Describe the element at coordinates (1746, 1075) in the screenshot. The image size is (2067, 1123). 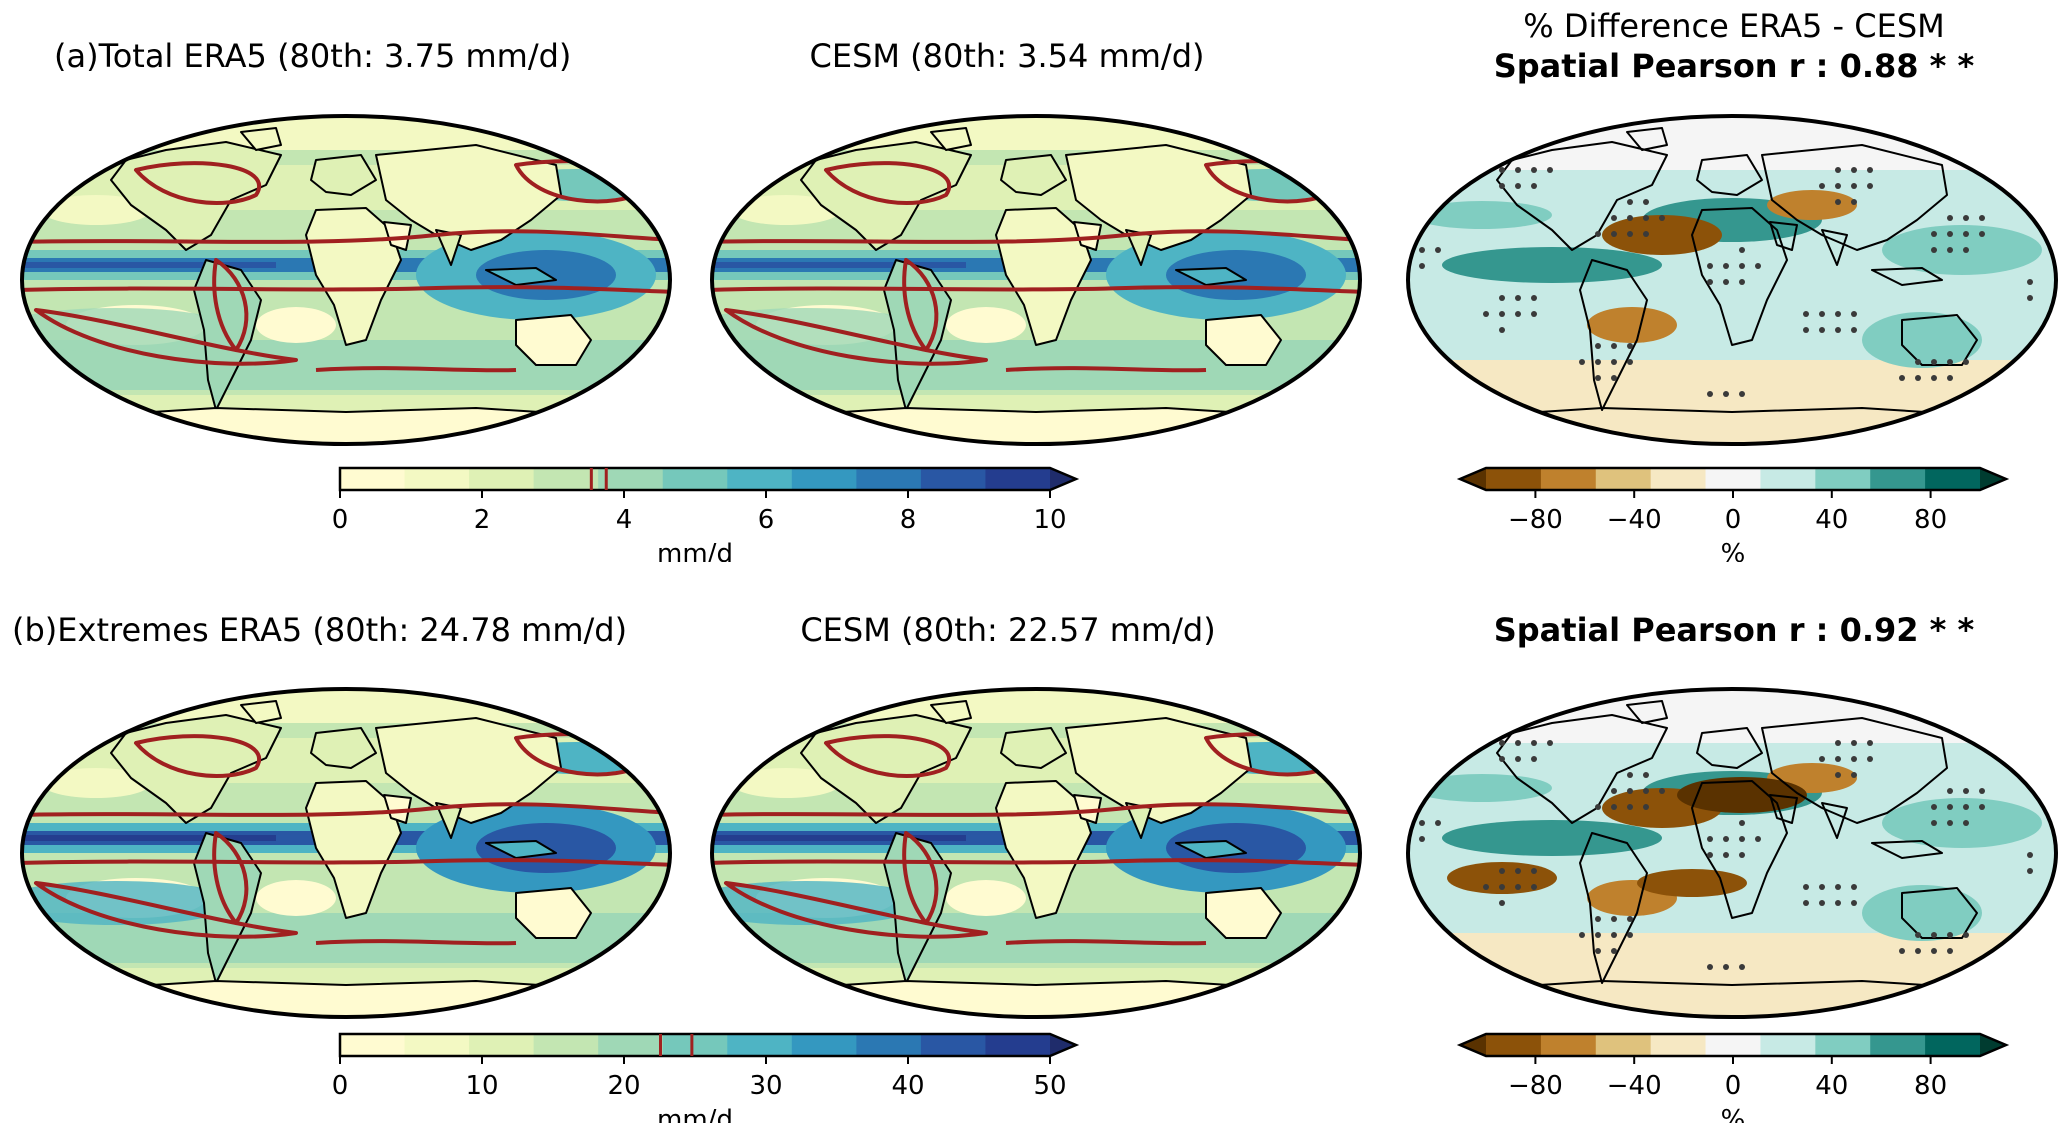
I see `colorbar-b-diff: −80 −40 0 40 80%` at that location.